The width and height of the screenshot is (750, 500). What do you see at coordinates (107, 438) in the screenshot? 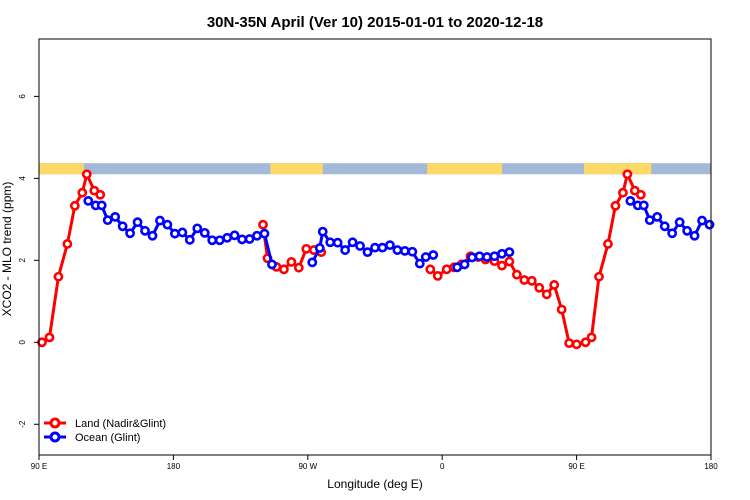
I see `legend-label-ocean: Ocean (Glint)` at bounding box center [107, 438].